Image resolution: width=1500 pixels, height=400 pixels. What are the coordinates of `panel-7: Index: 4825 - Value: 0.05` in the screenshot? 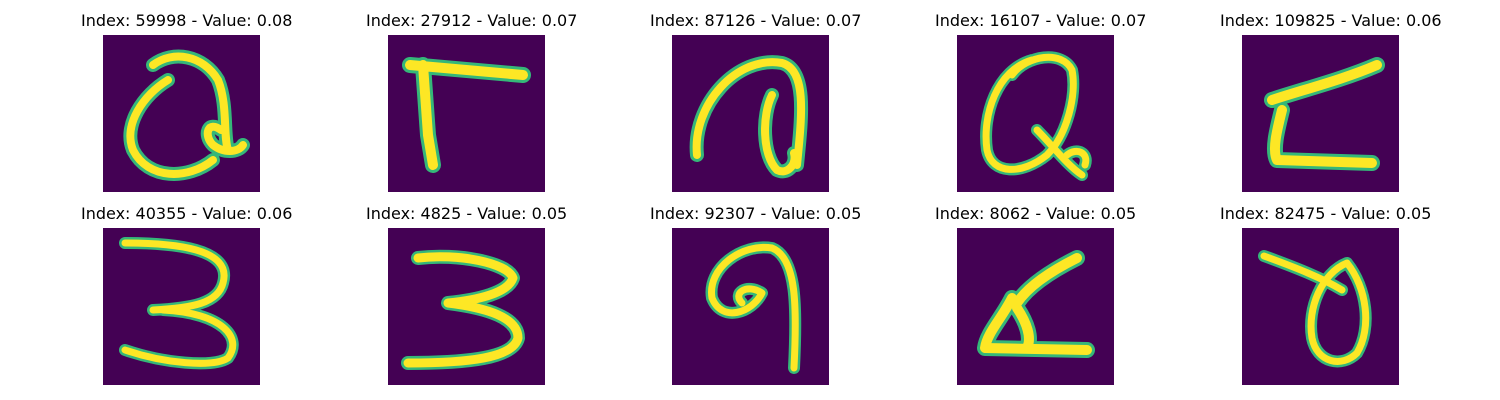 It's located at (467, 297).